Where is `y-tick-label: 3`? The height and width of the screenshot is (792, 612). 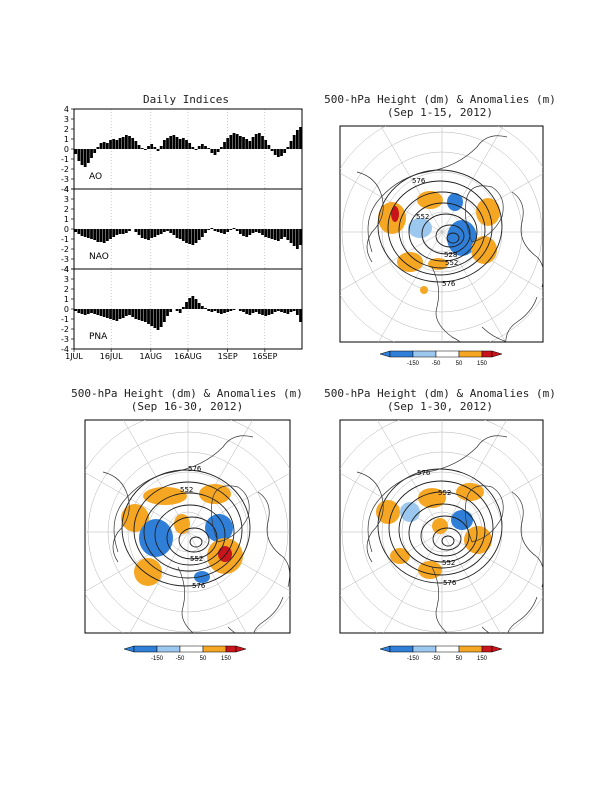 y-tick-label: 3 is located at coordinates (66, 279).